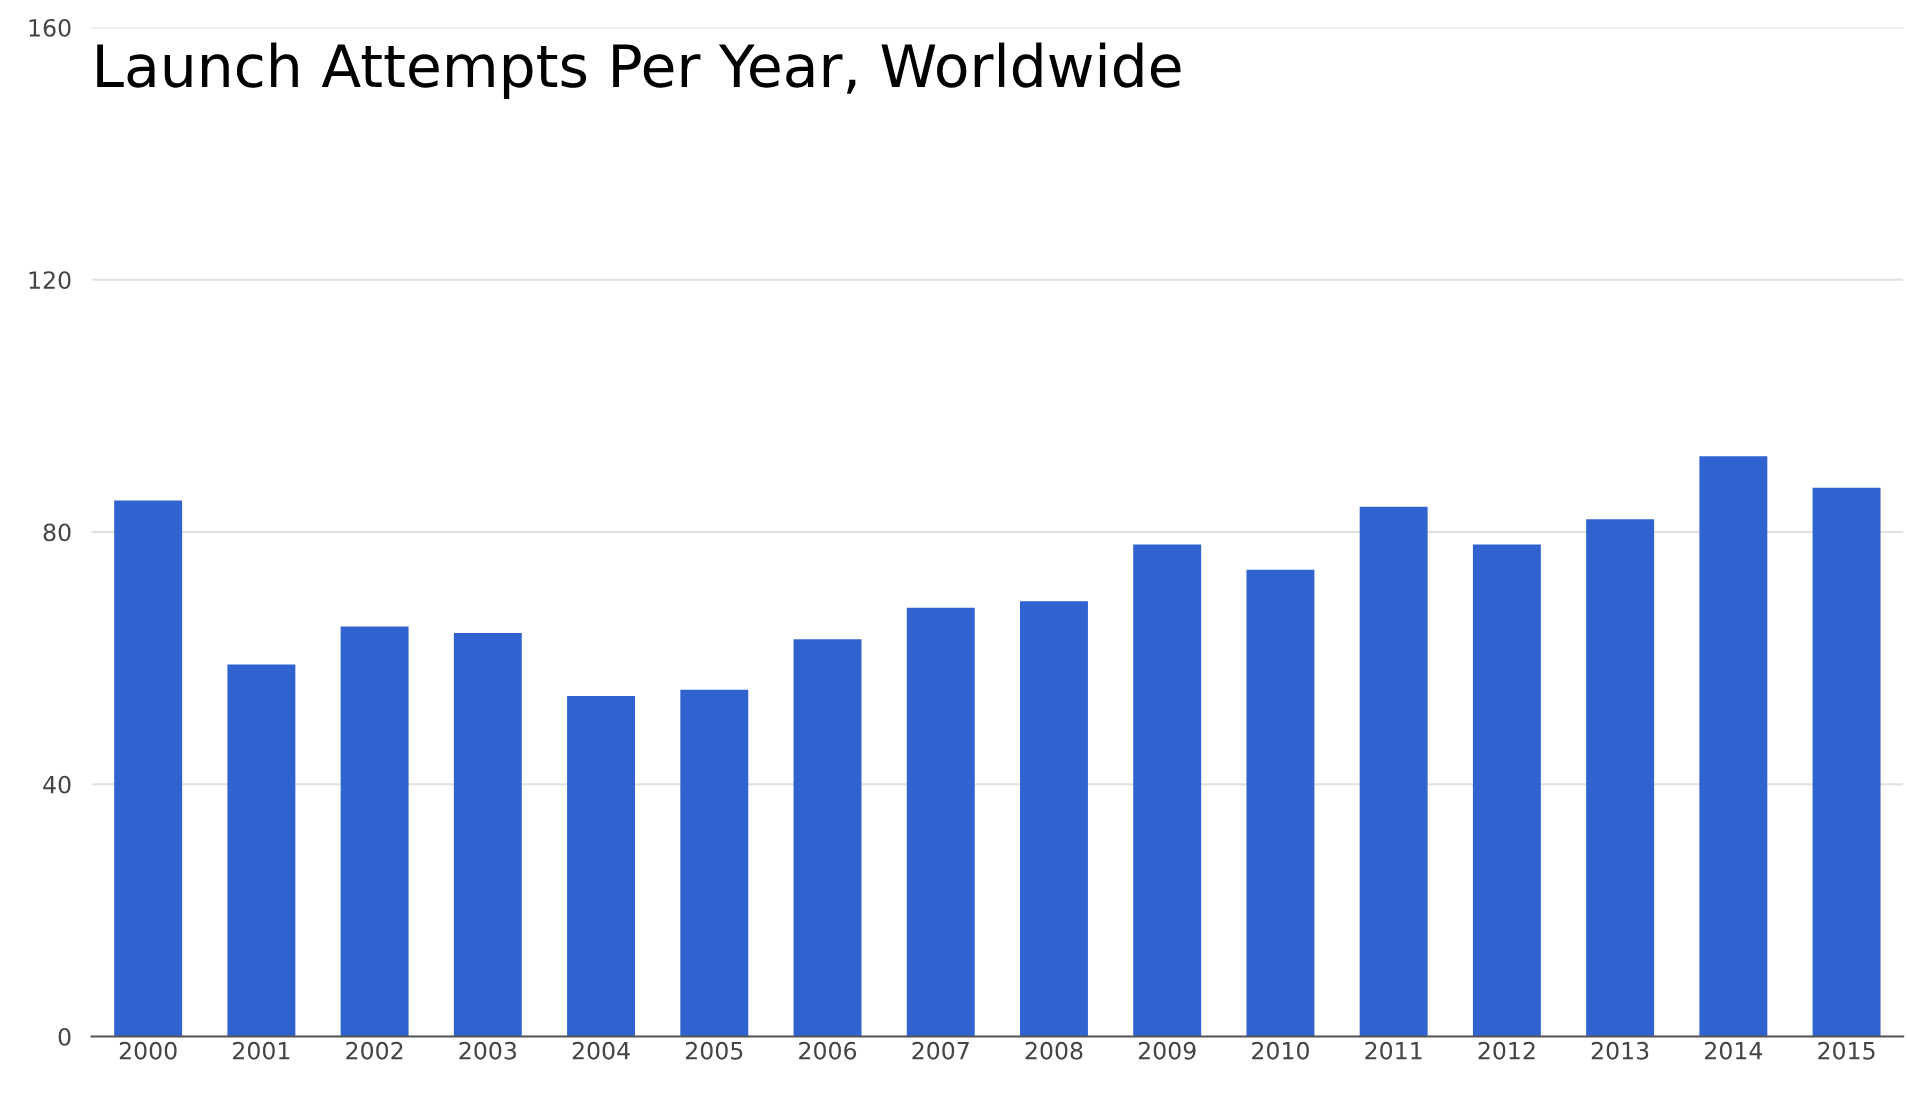 The image size is (1907, 1098). I want to click on x-tick-label: 2011, so click(1393, 1050).